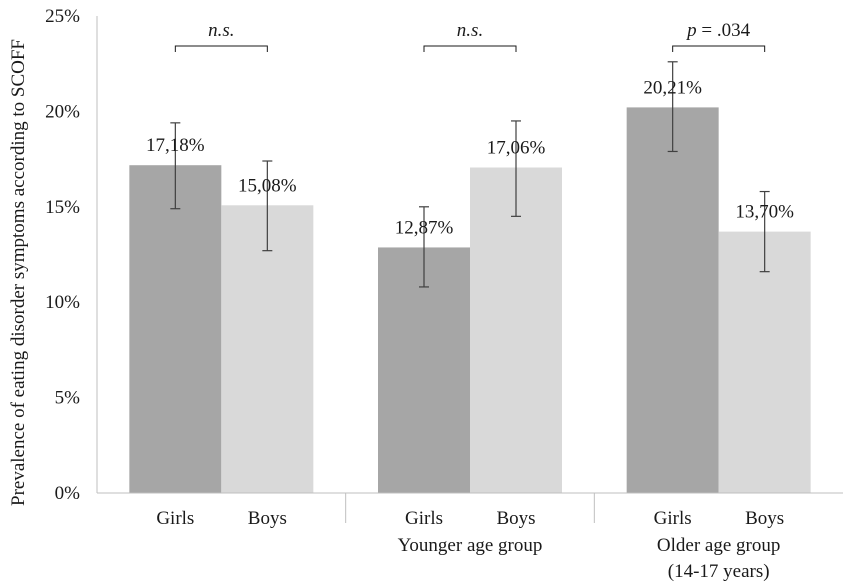 The width and height of the screenshot is (851, 588). I want to click on data-label: 12,87%, so click(424, 227).